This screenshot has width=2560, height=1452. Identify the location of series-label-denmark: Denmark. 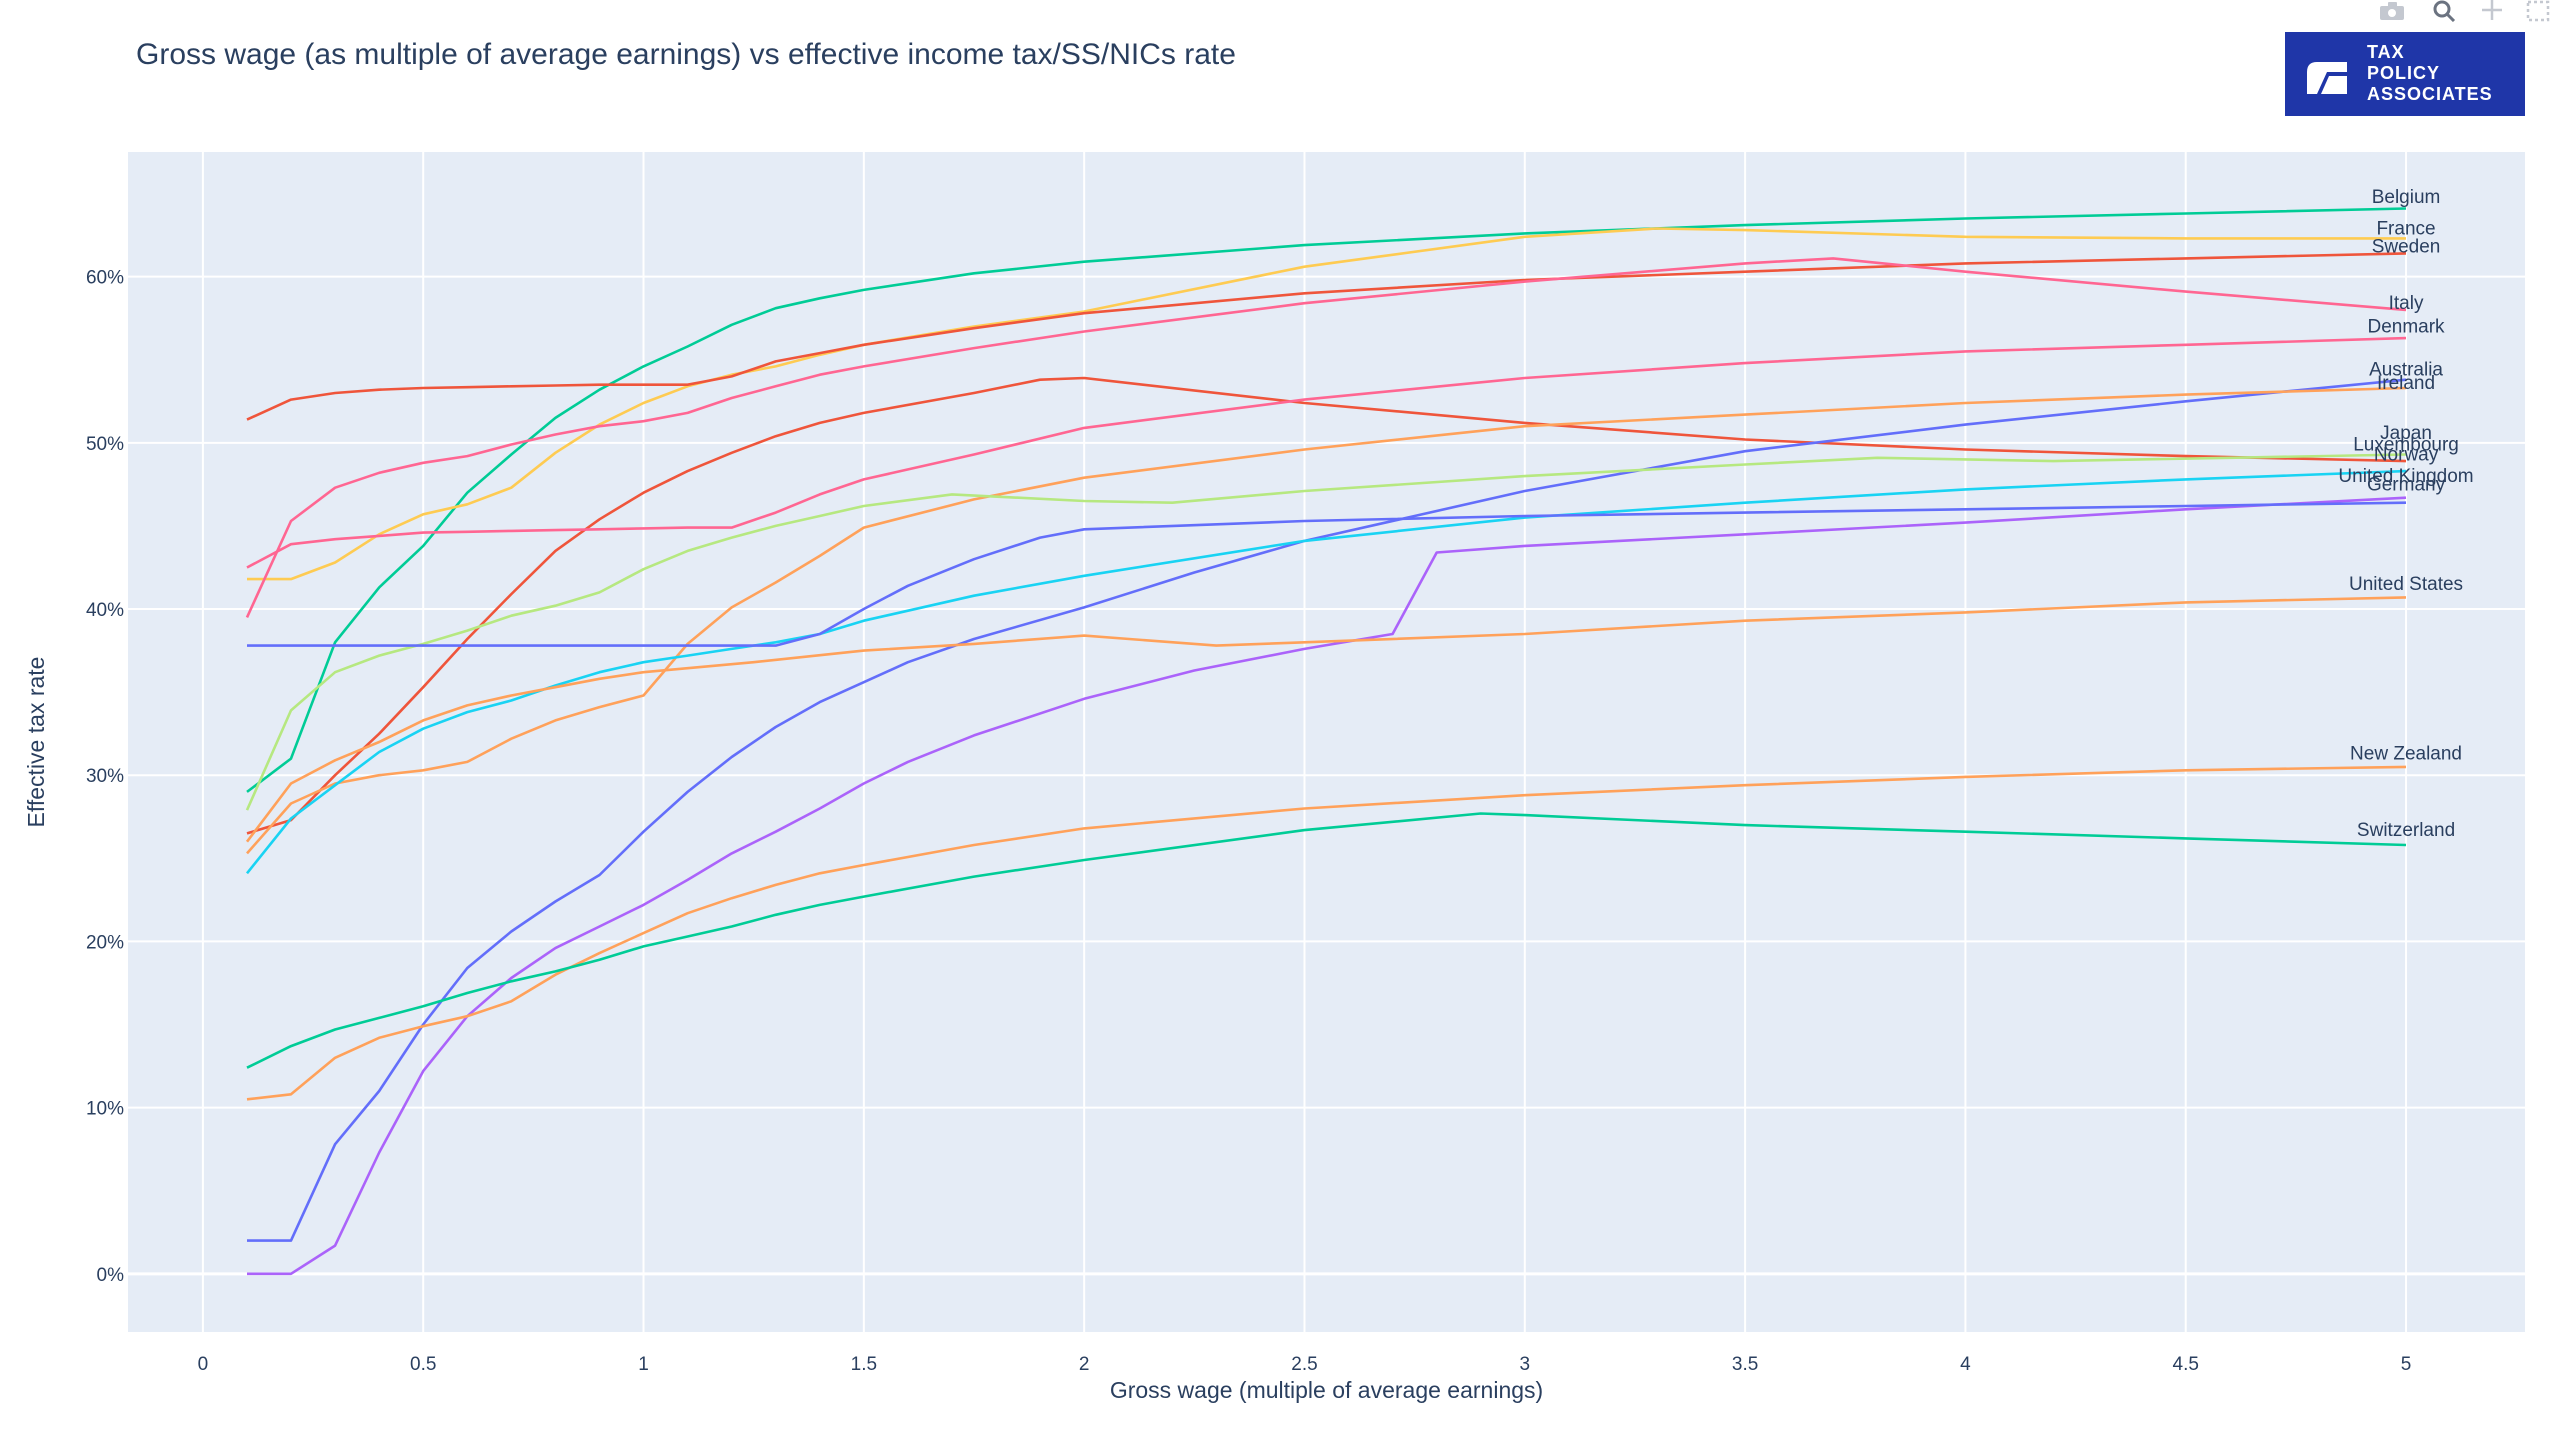
(2406, 327).